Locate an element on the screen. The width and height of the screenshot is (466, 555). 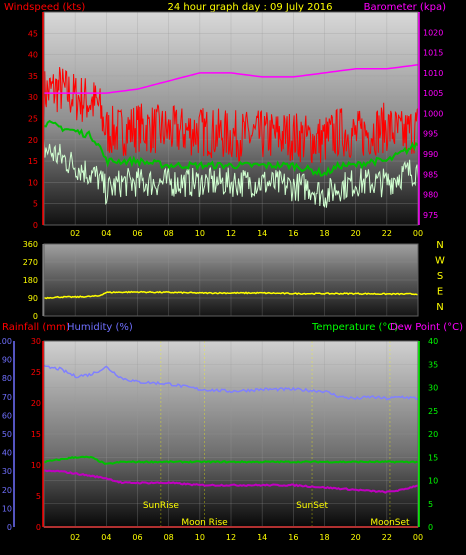
humidity-tick-label: 80 is located at coordinates (7, 378).